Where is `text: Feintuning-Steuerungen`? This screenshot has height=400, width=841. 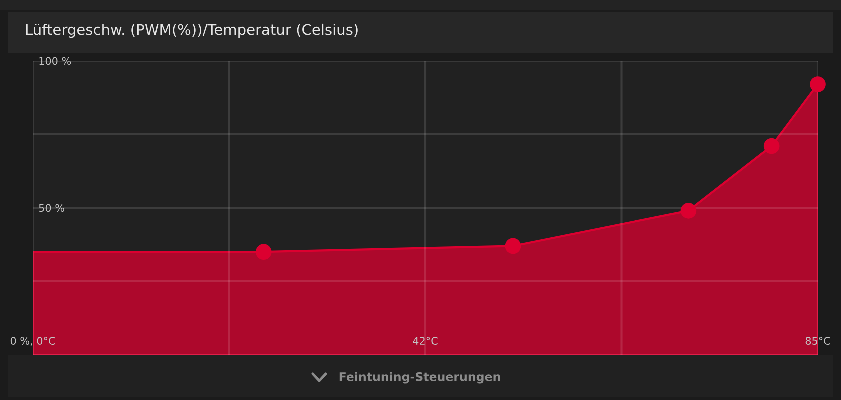
text: Feintuning-Steuerungen is located at coordinates (420, 378).